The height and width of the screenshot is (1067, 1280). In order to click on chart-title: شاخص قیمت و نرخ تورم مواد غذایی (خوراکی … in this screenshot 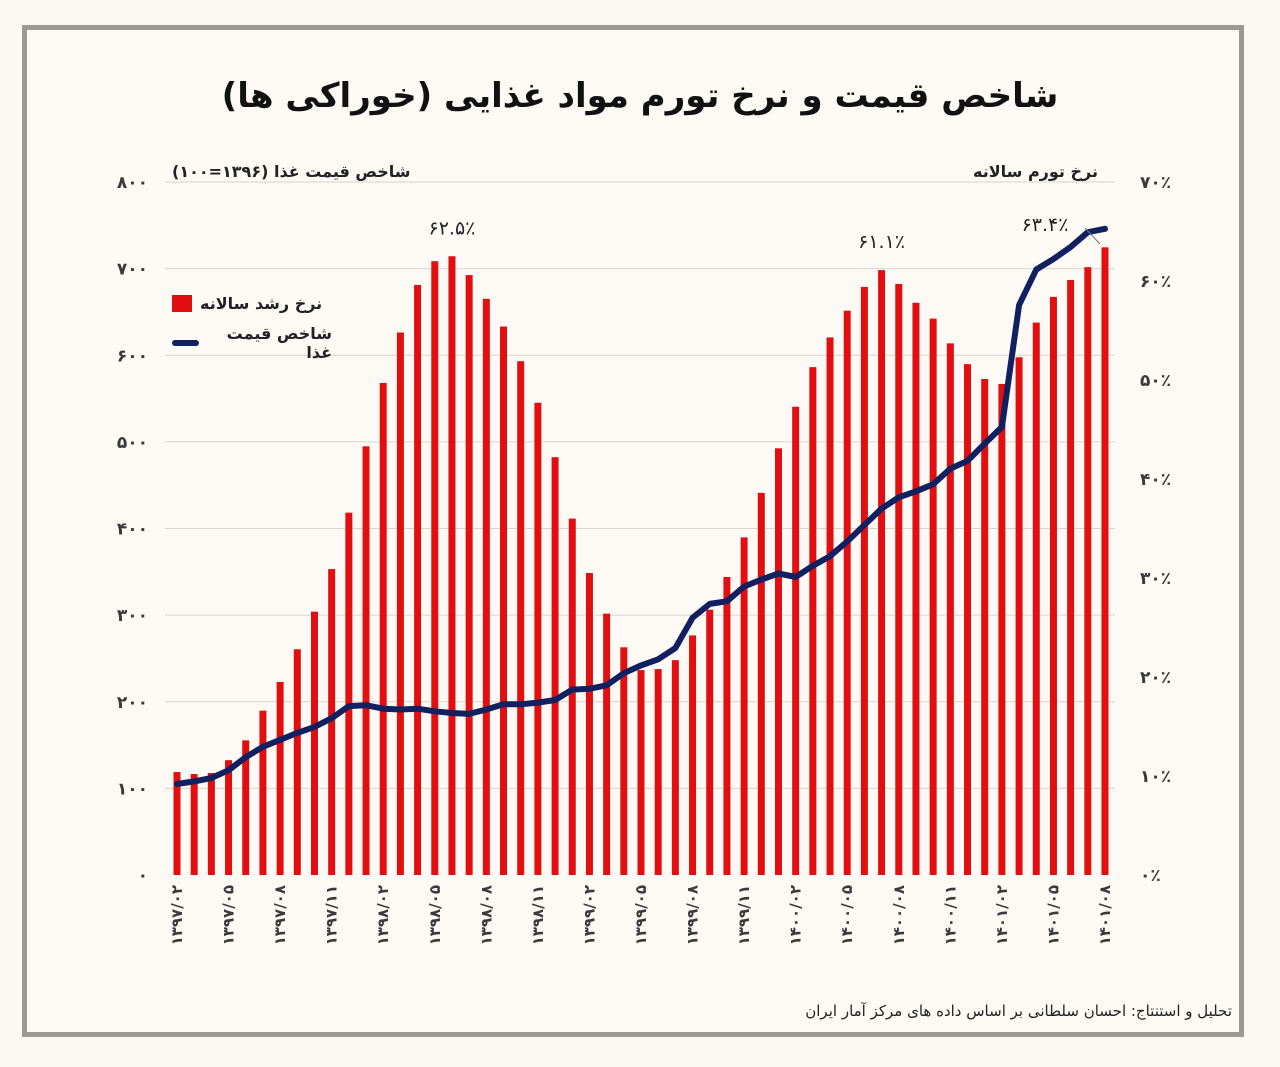, I will do `click(640, 96)`.